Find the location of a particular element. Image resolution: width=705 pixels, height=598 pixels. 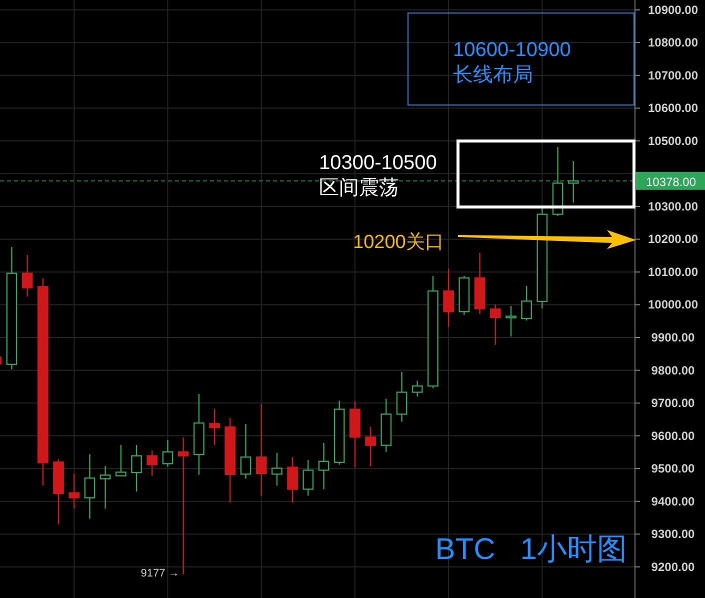

y-tick-label: 10000.00 is located at coordinates (673, 305).